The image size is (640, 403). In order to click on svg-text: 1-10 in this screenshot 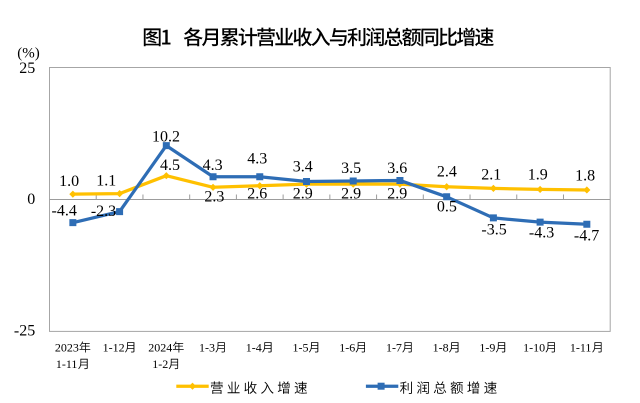, I will do `click(534, 348)`.